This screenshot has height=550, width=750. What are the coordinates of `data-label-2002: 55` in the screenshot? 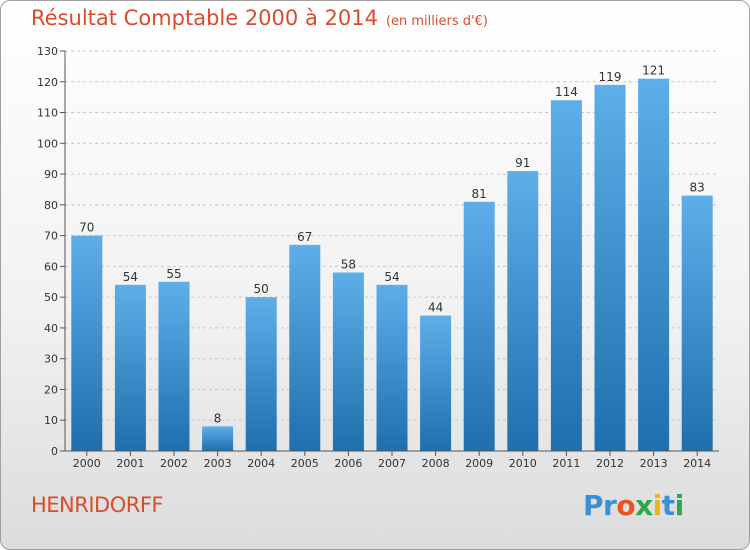 It's located at (173, 274).